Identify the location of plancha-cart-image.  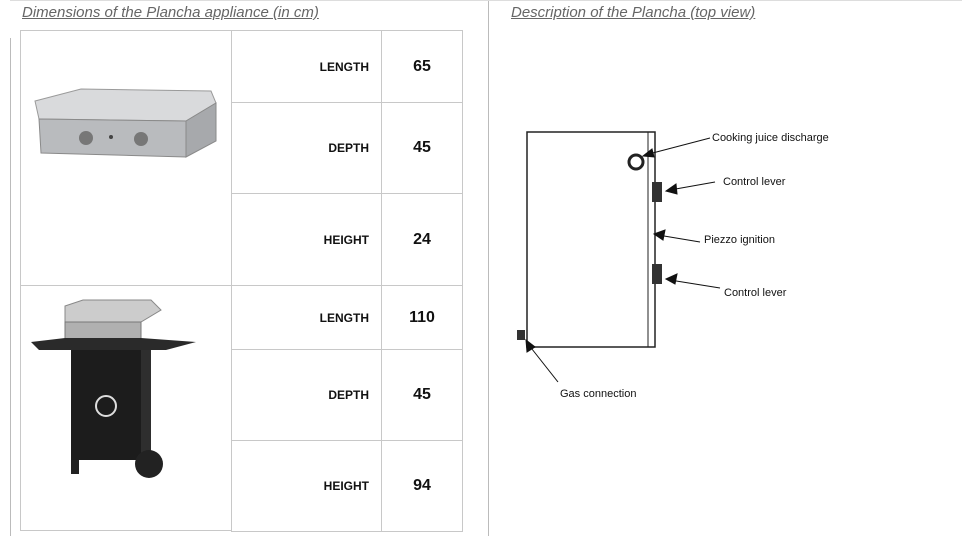
(113, 388).